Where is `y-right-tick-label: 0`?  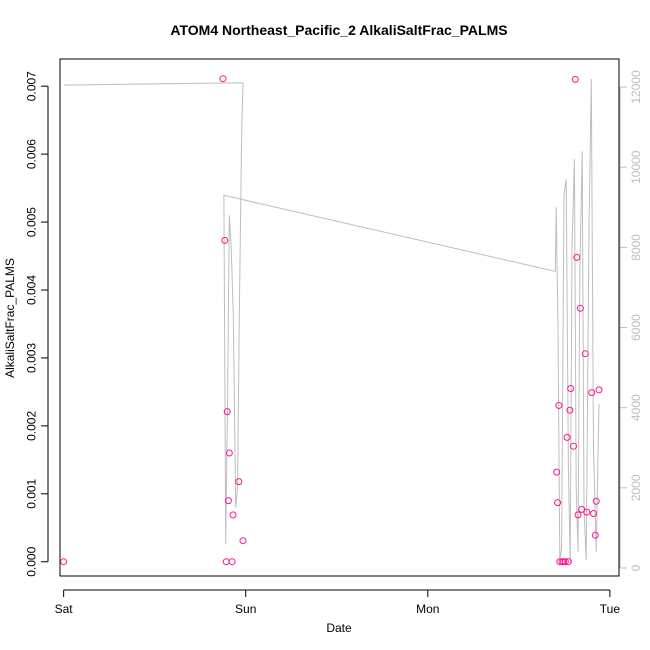
y-right-tick-label: 0 is located at coordinates (636, 567).